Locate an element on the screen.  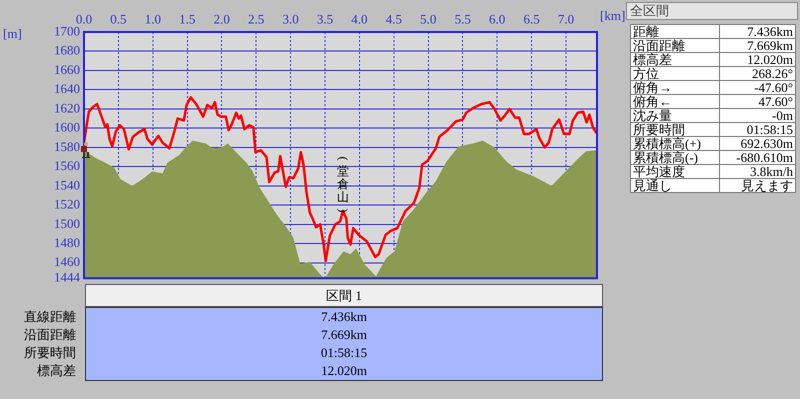
x-tick-label: 4.5 is located at coordinates (394, 19).